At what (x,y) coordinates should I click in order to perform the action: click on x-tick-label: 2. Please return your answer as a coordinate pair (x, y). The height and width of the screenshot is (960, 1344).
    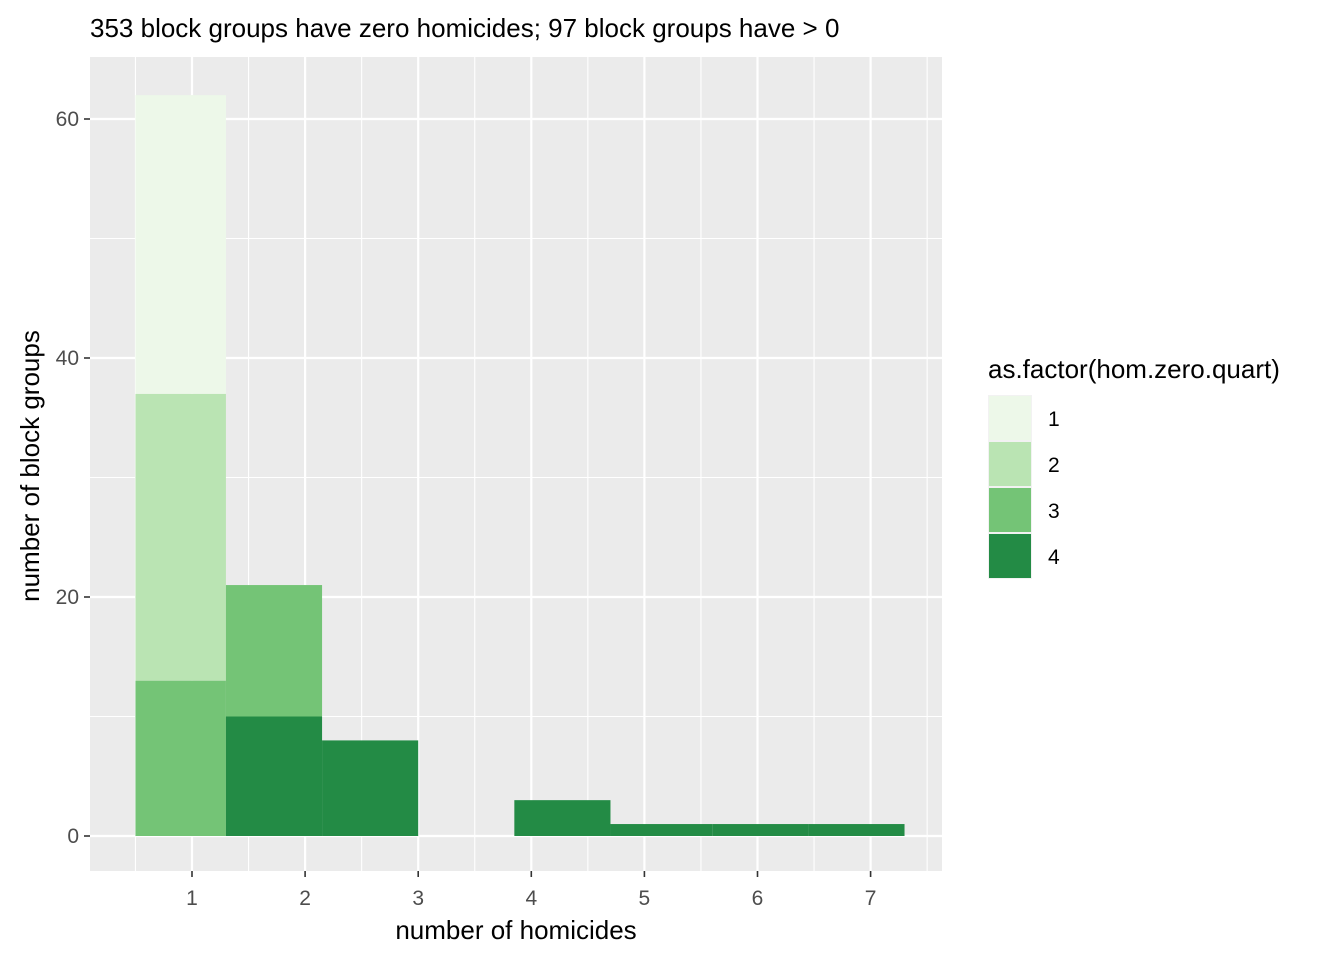
    Looking at the image, I should click on (305, 898).